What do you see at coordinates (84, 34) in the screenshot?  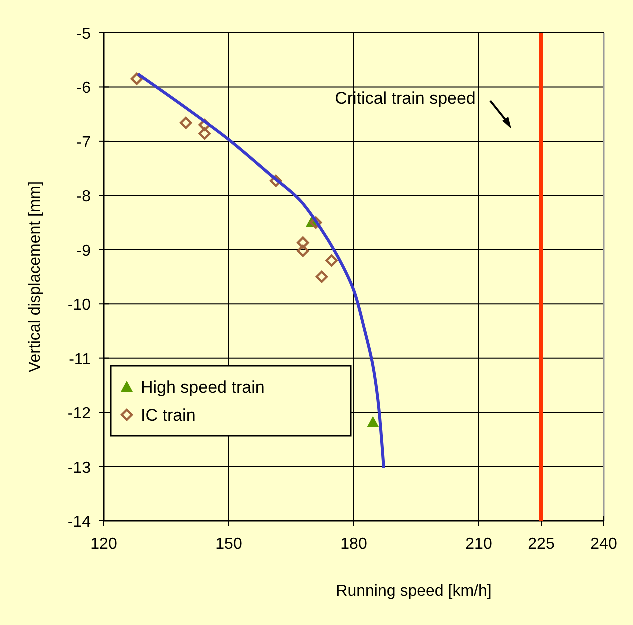 I see `y-tick-label: -5` at bounding box center [84, 34].